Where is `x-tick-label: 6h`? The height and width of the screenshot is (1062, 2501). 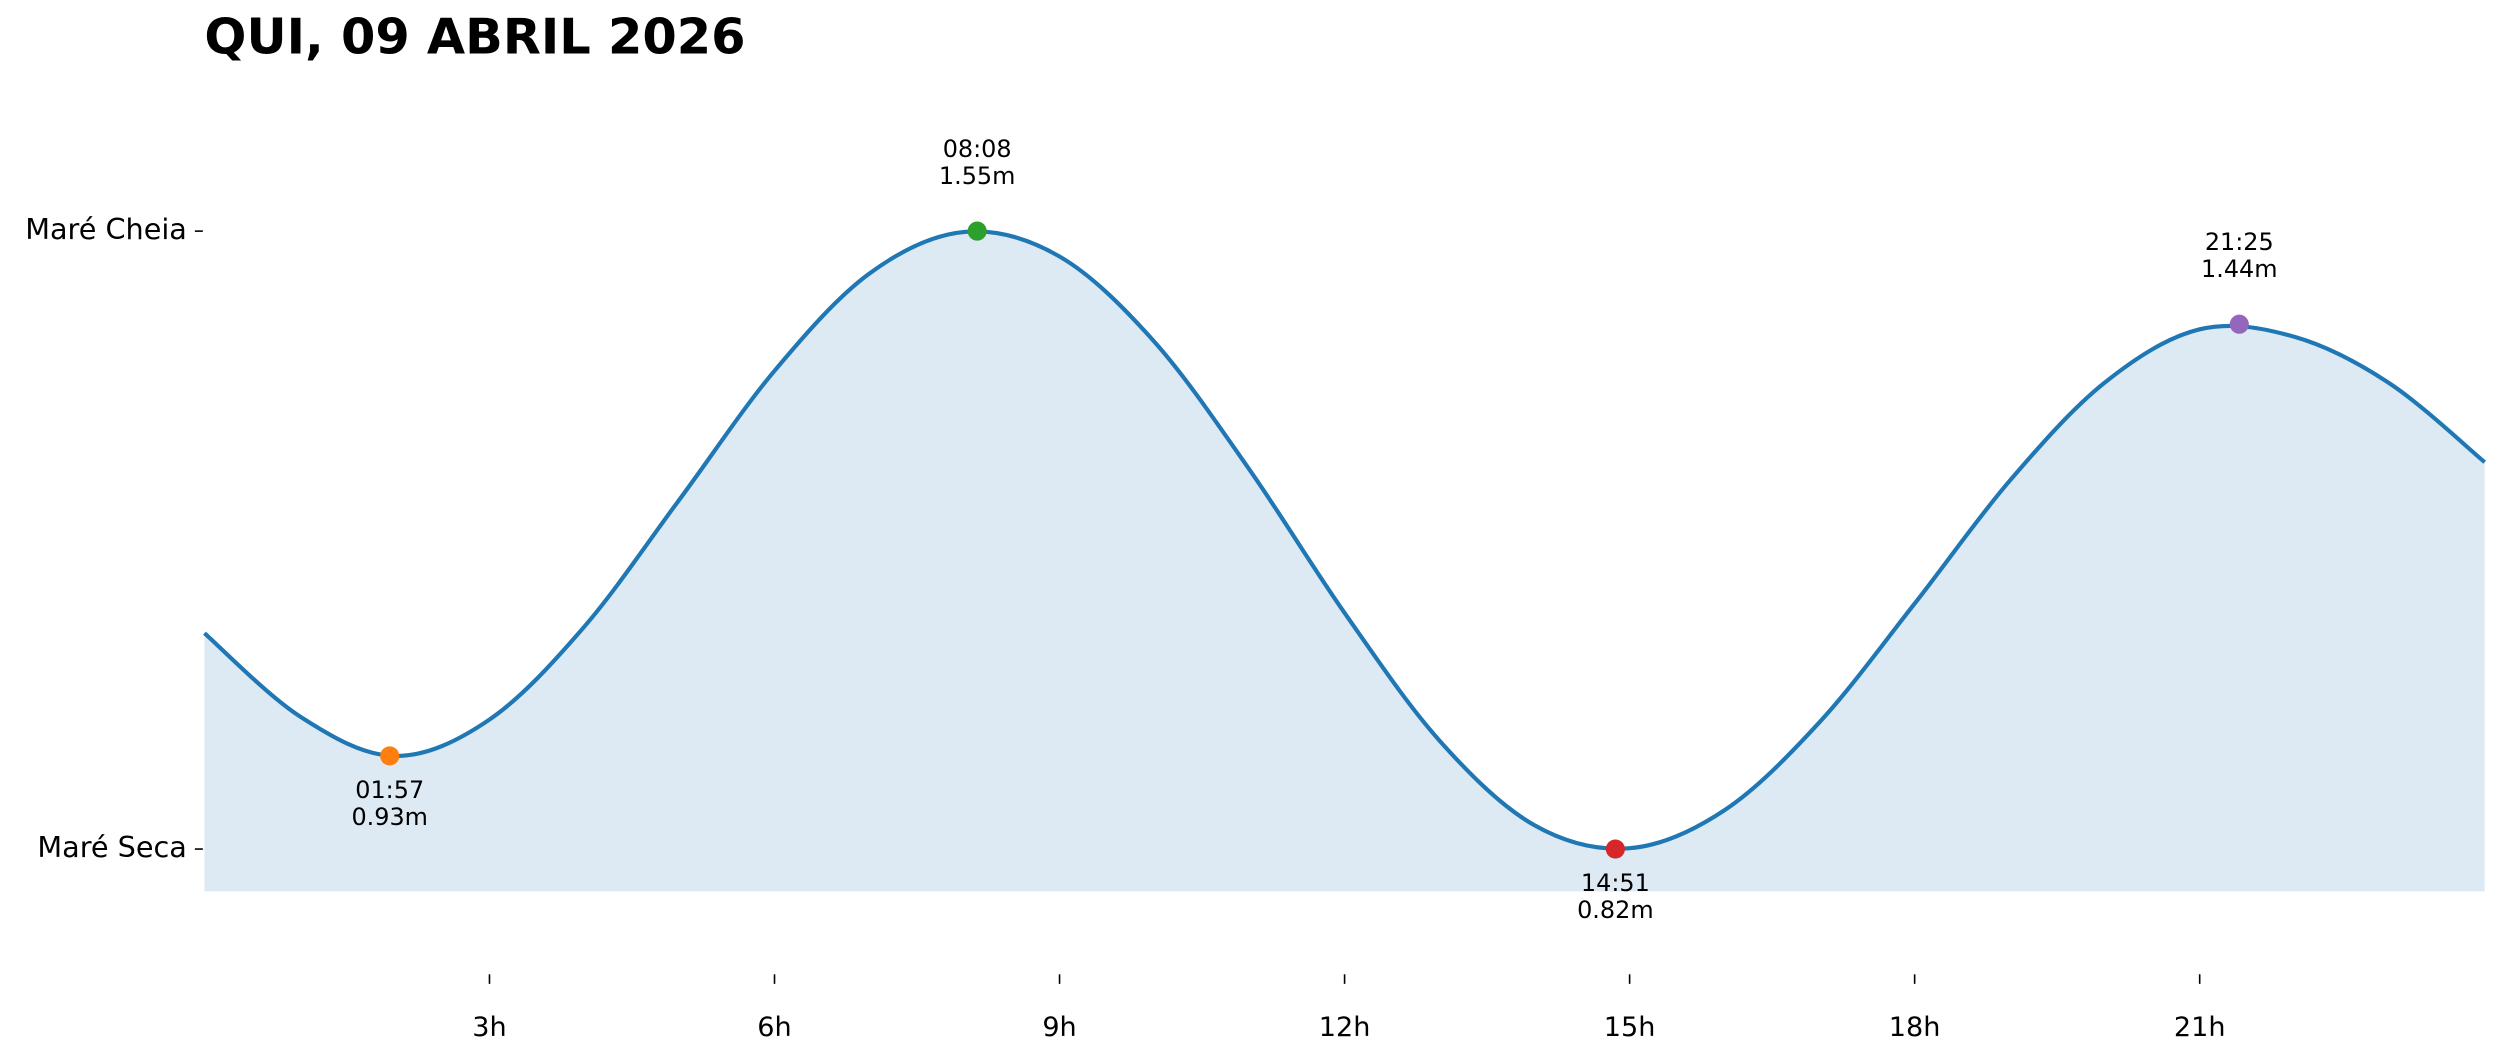 x-tick-label: 6h is located at coordinates (774, 1027).